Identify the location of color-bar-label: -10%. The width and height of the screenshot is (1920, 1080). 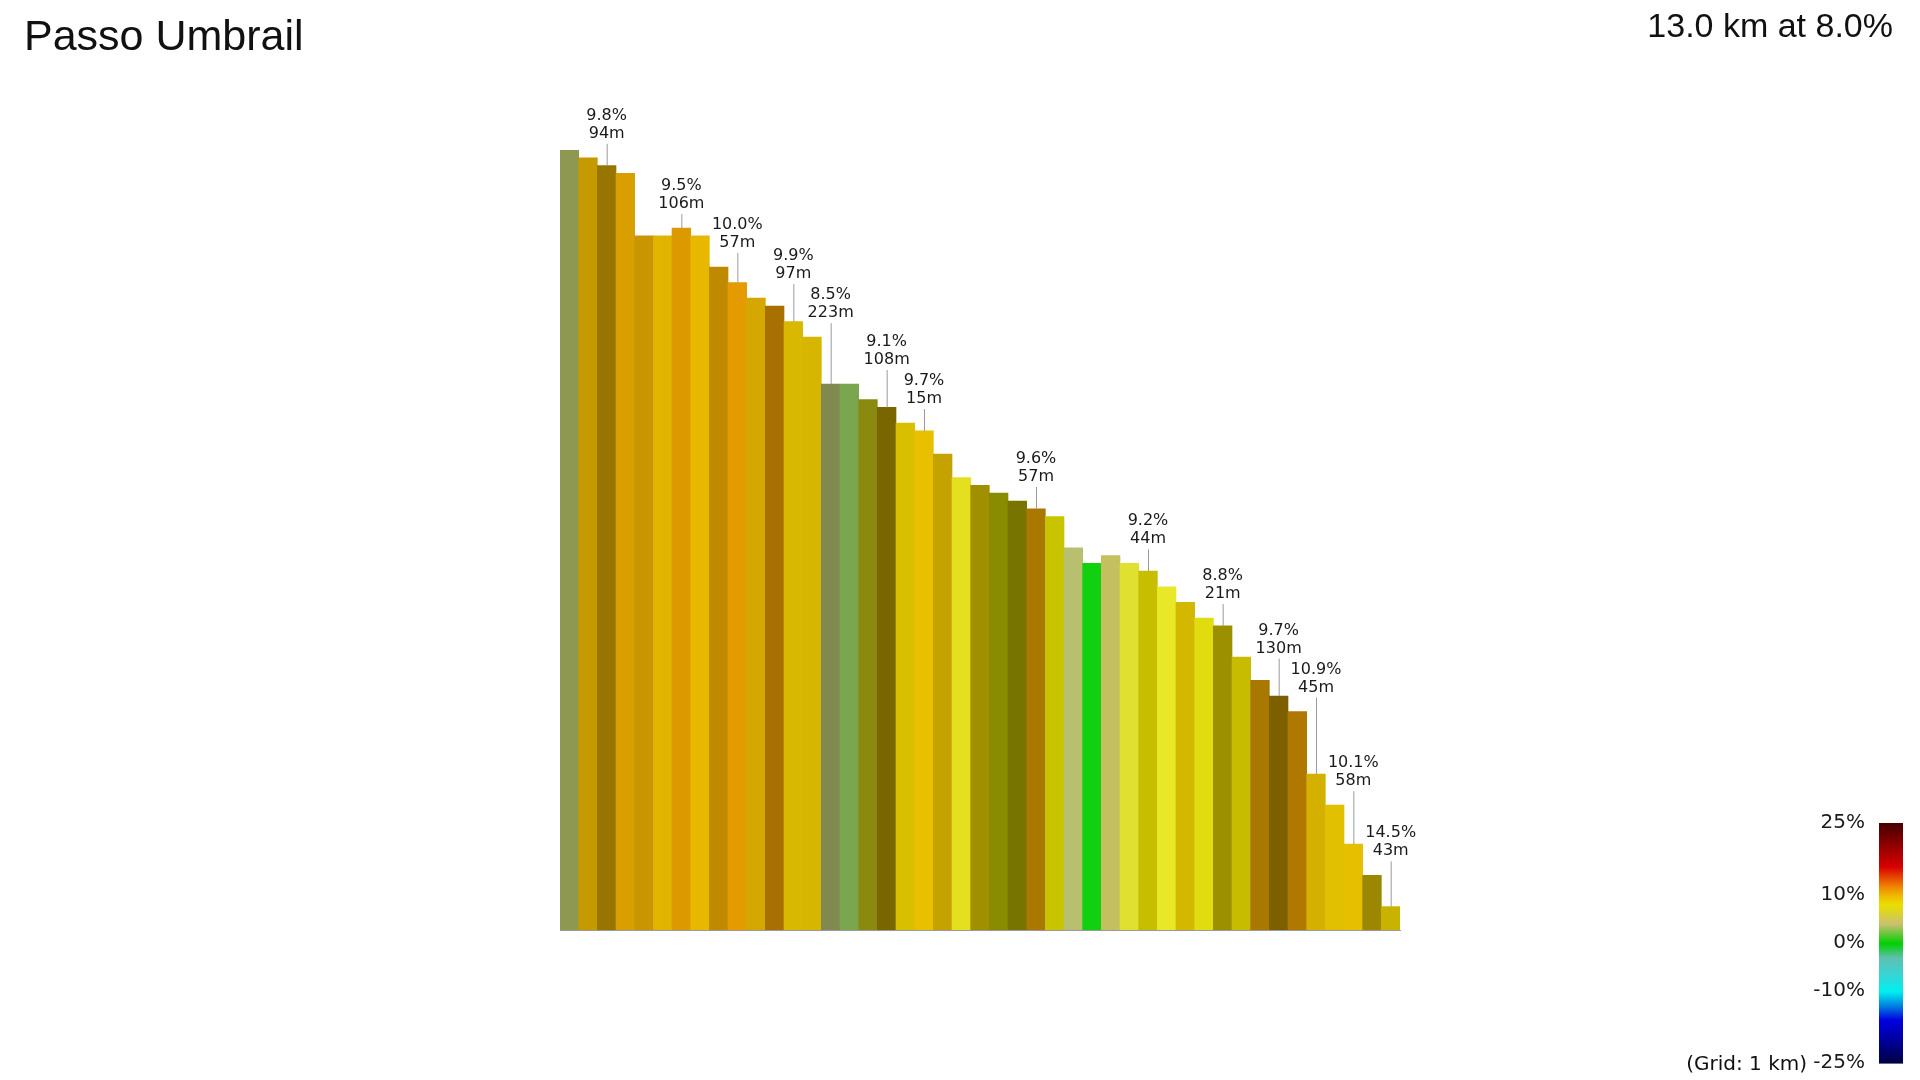
(1839, 989).